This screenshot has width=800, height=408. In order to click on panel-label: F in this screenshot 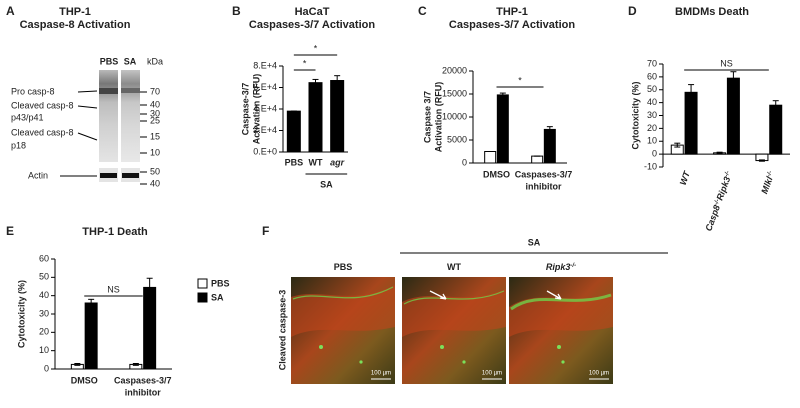, I will do `click(265, 231)`.